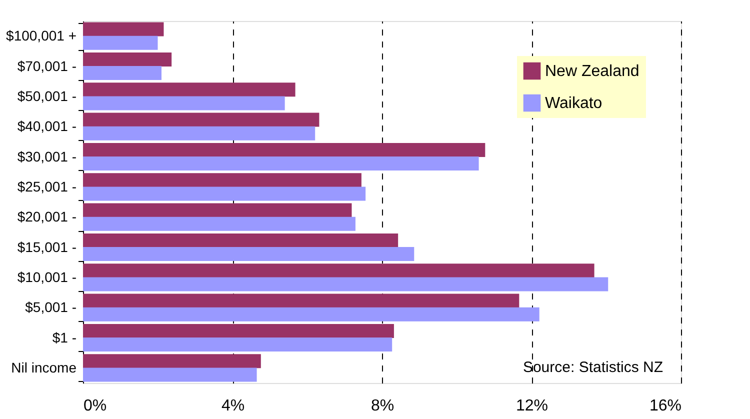 The image size is (750, 419). What do you see at coordinates (592, 367) in the screenshot?
I see `annotation: Source: Statistics NZ` at bounding box center [592, 367].